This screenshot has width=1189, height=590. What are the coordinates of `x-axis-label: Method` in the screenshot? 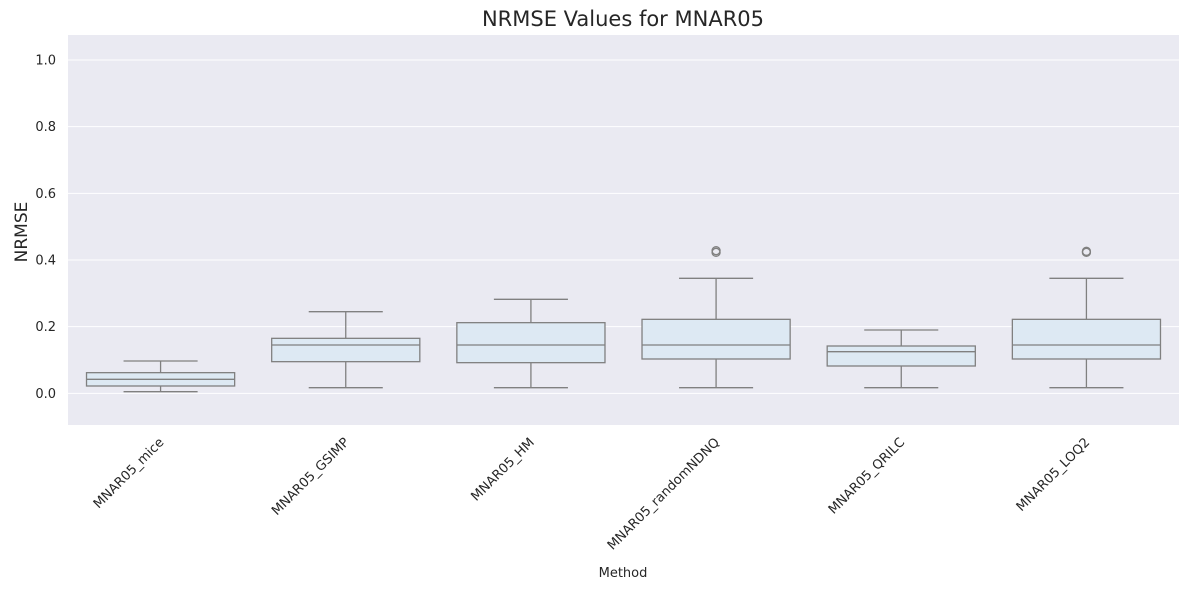 It's located at (623, 573).